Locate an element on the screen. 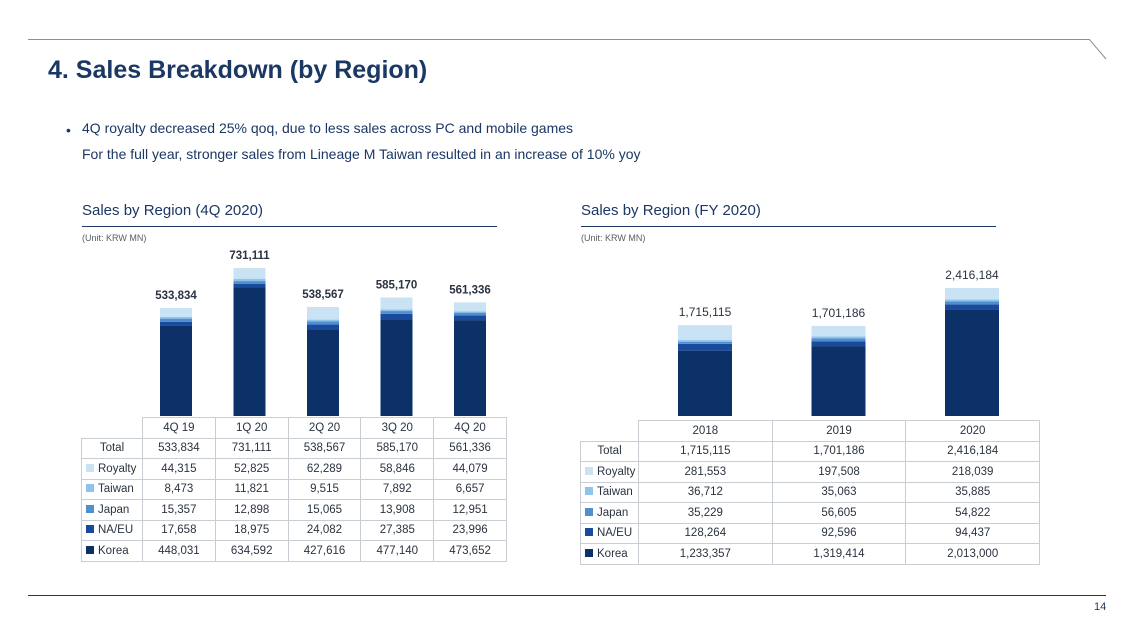  stacked-bar-chart-fy2020: 1,715,115 1,701,186 2,416,184 is located at coordinates (838, 342).